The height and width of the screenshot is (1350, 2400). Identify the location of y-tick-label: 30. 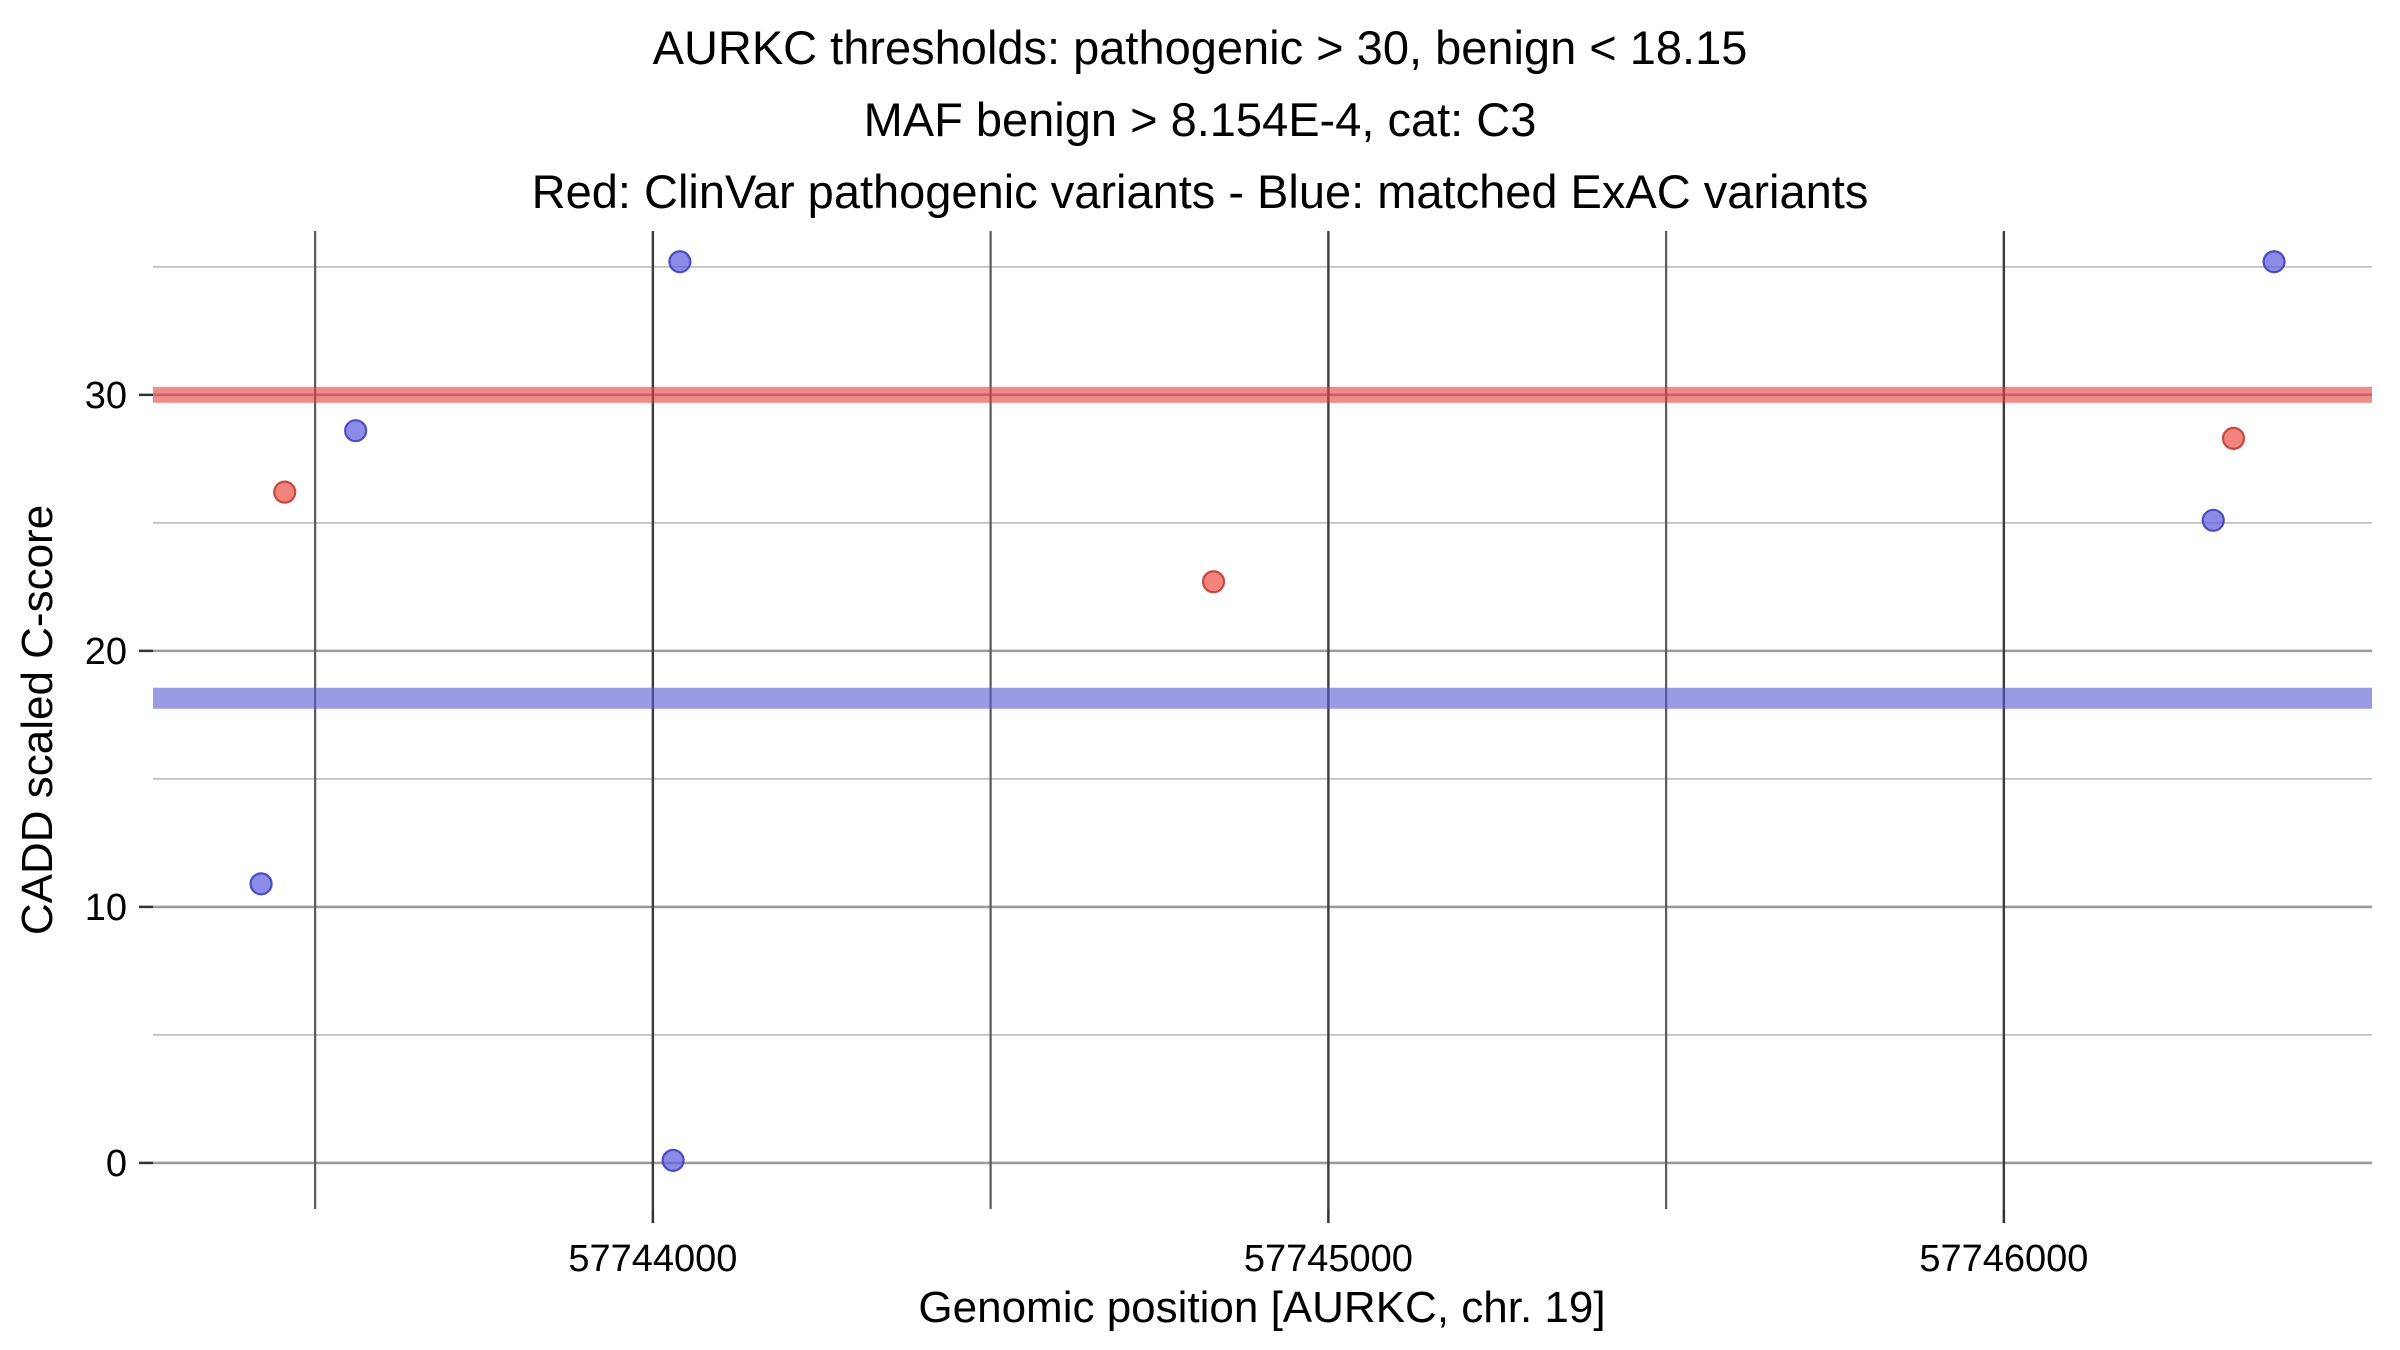
(106, 396).